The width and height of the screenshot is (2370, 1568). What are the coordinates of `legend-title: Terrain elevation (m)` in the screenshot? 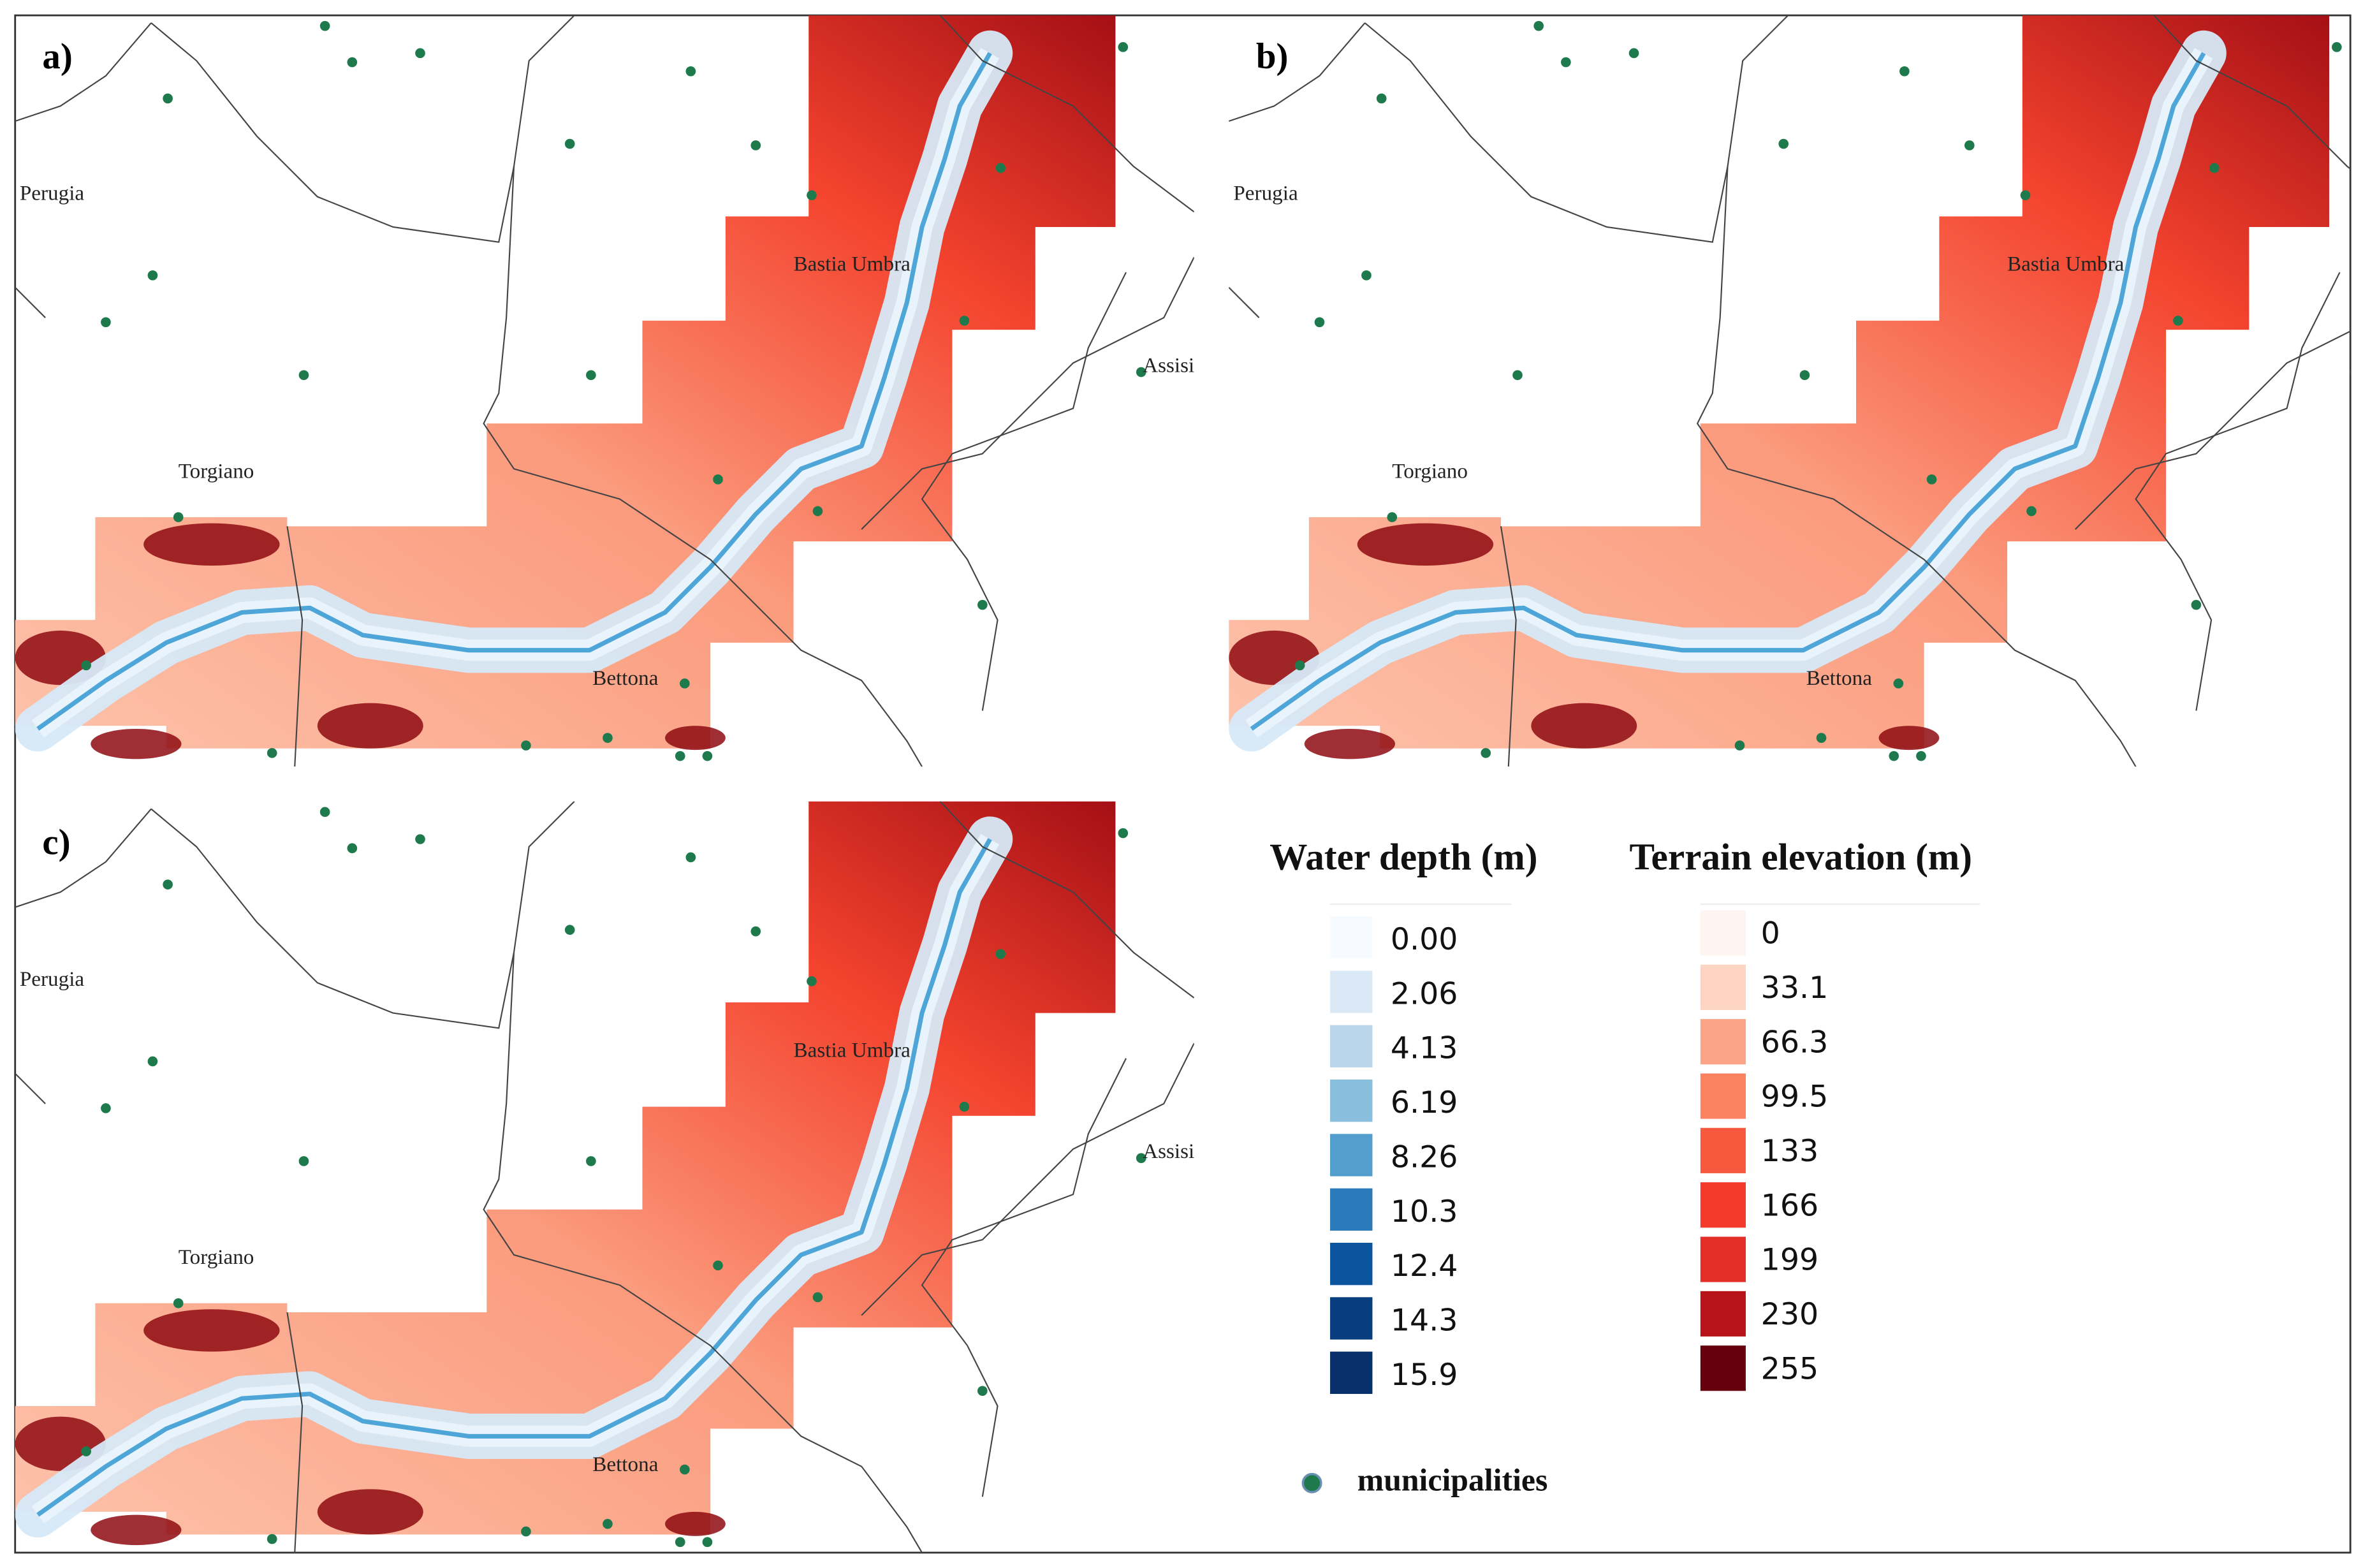 It's located at (1800, 856).